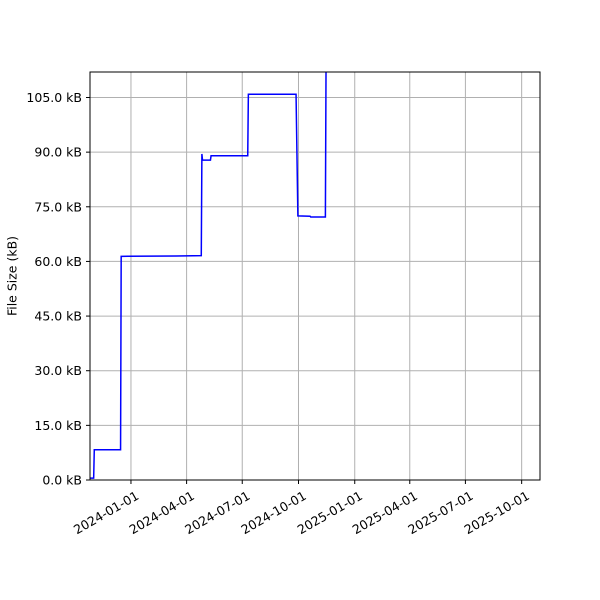 The image size is (600, 600). Describe the element at coordinates (54, 97) in the screenshot. I see `y-tick-label: 105.0 kB` at that location.